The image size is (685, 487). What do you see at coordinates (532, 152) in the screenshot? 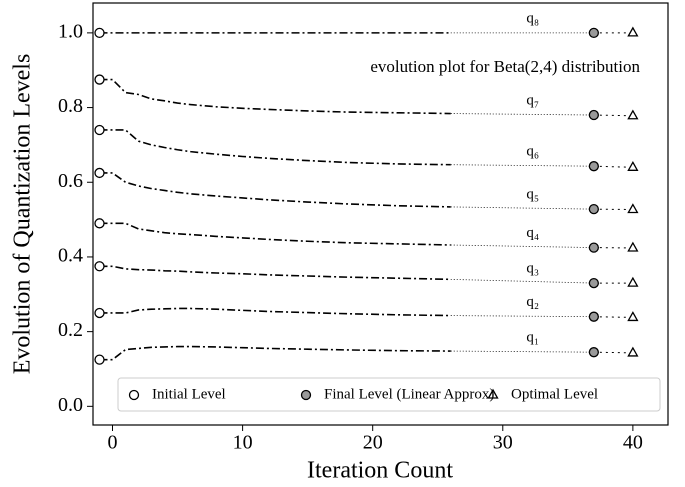
I see `series-label: q₆` at bounding box center [532, 152].